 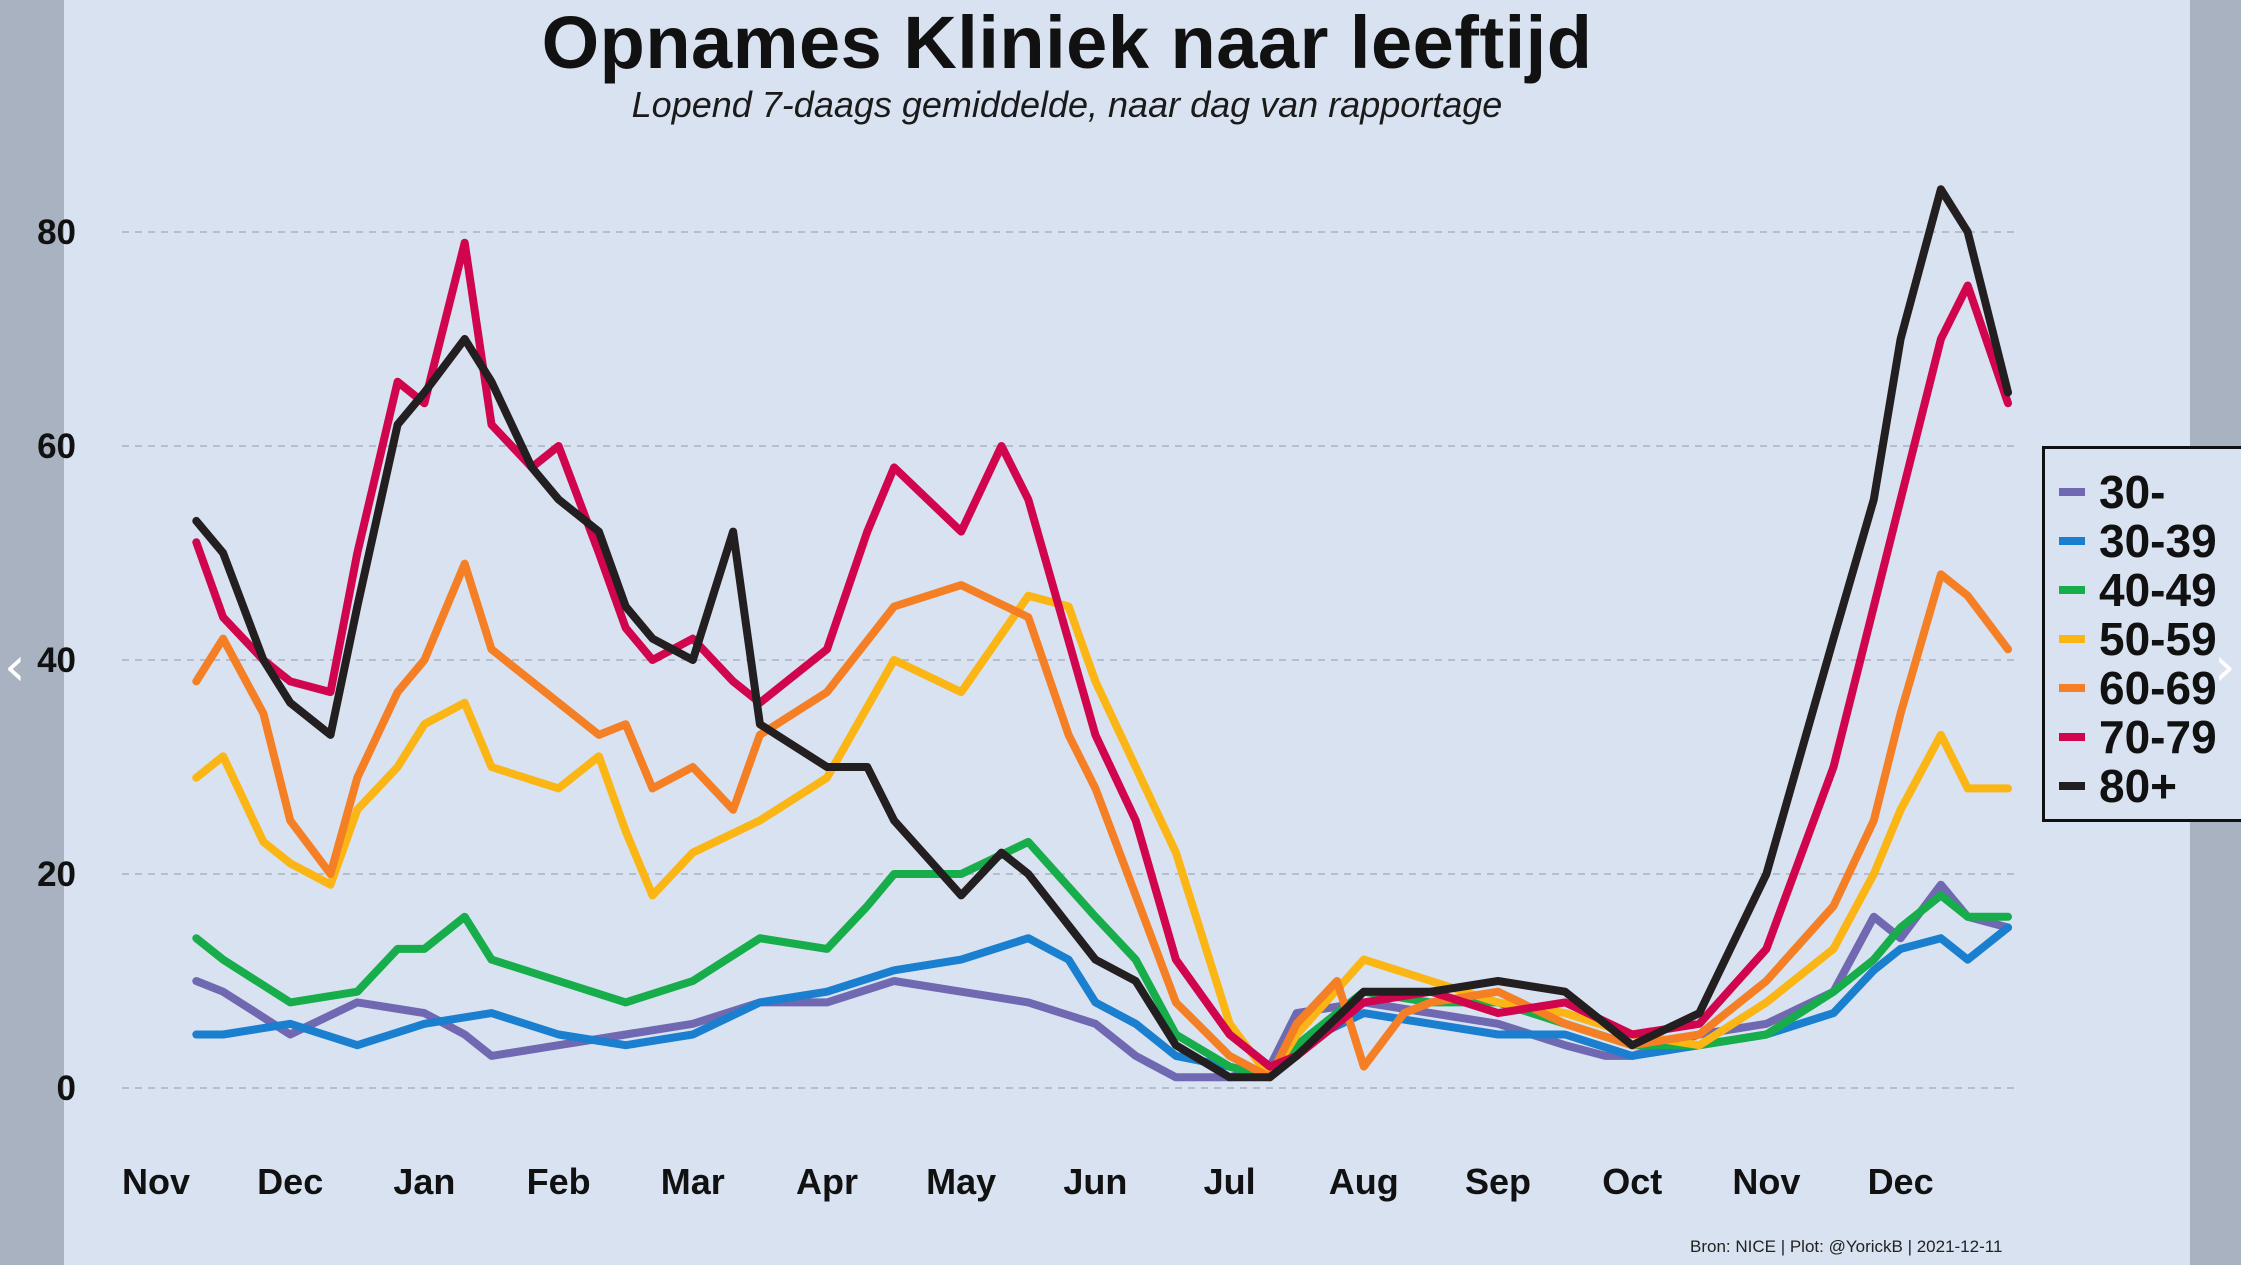 I want to click on y-axis-ticks: 0 20 40 60 80, so click(x=56, y=660).